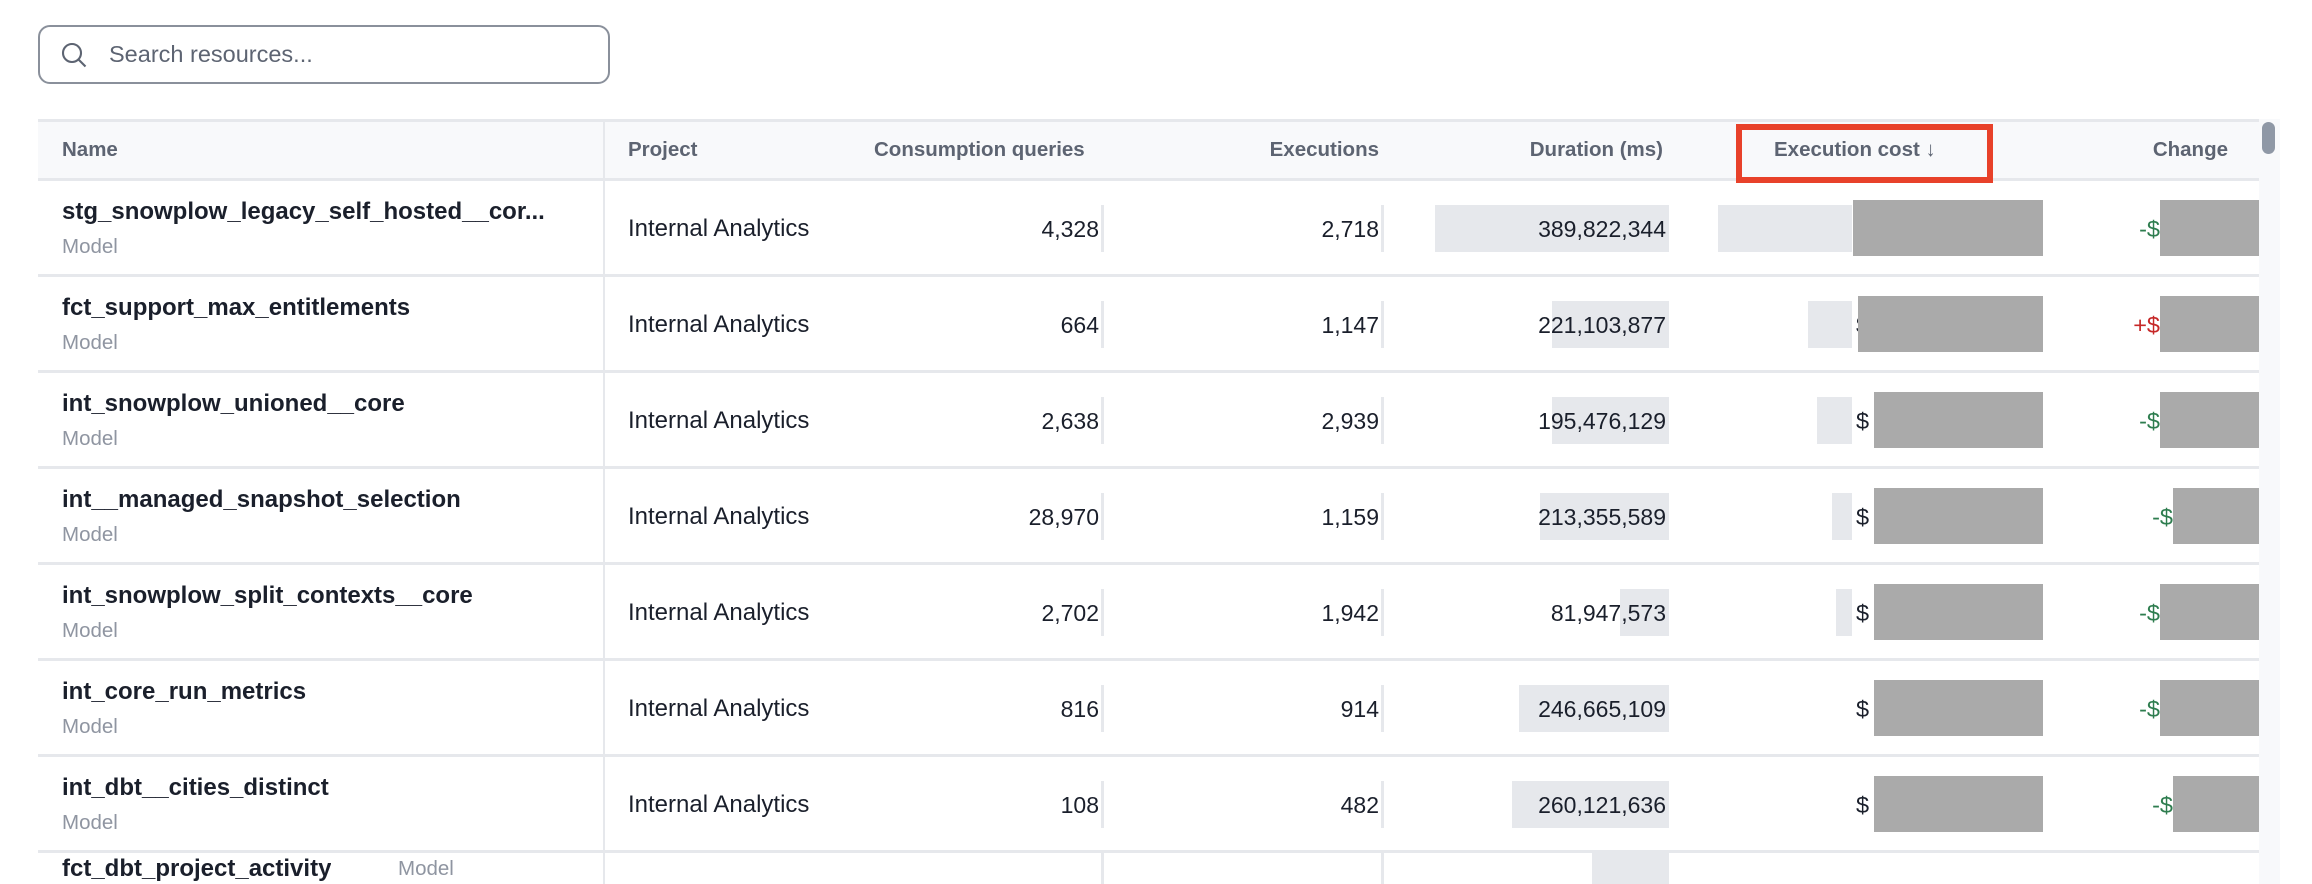 Image resolution: width=2312 pixels, height=884 pixels. What do you see at coordinates (663, 149) in the screenshot?
I see `column-header-project: Project` at bounding box center [663, 149].